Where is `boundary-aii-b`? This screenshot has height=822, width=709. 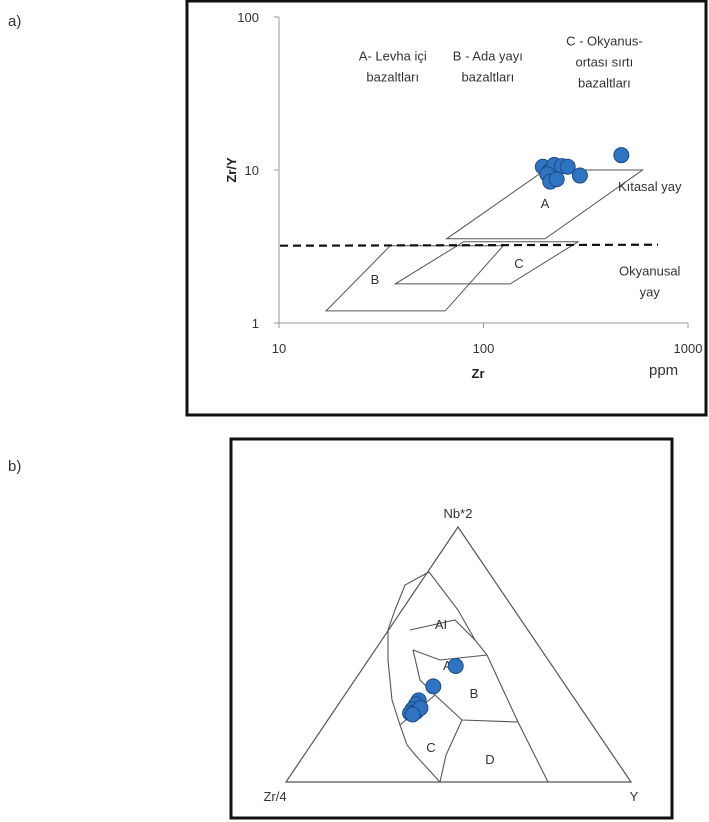 boundary-aii-b is located at coordinates (450, 655).